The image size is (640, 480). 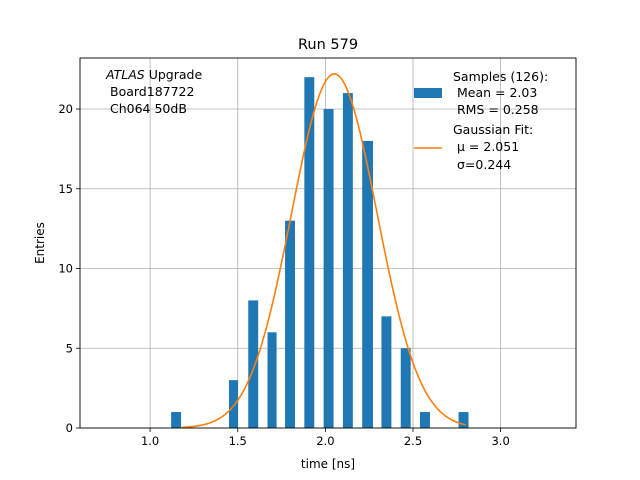 I want to click on chart-title: Run 579, so click(x=328, y=45).